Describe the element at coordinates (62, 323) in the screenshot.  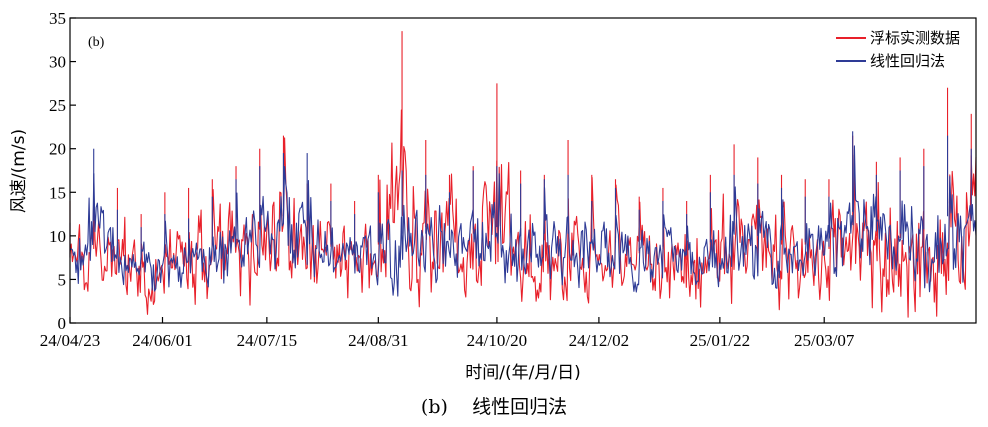
I see `y-tick-label: 0` at that location.